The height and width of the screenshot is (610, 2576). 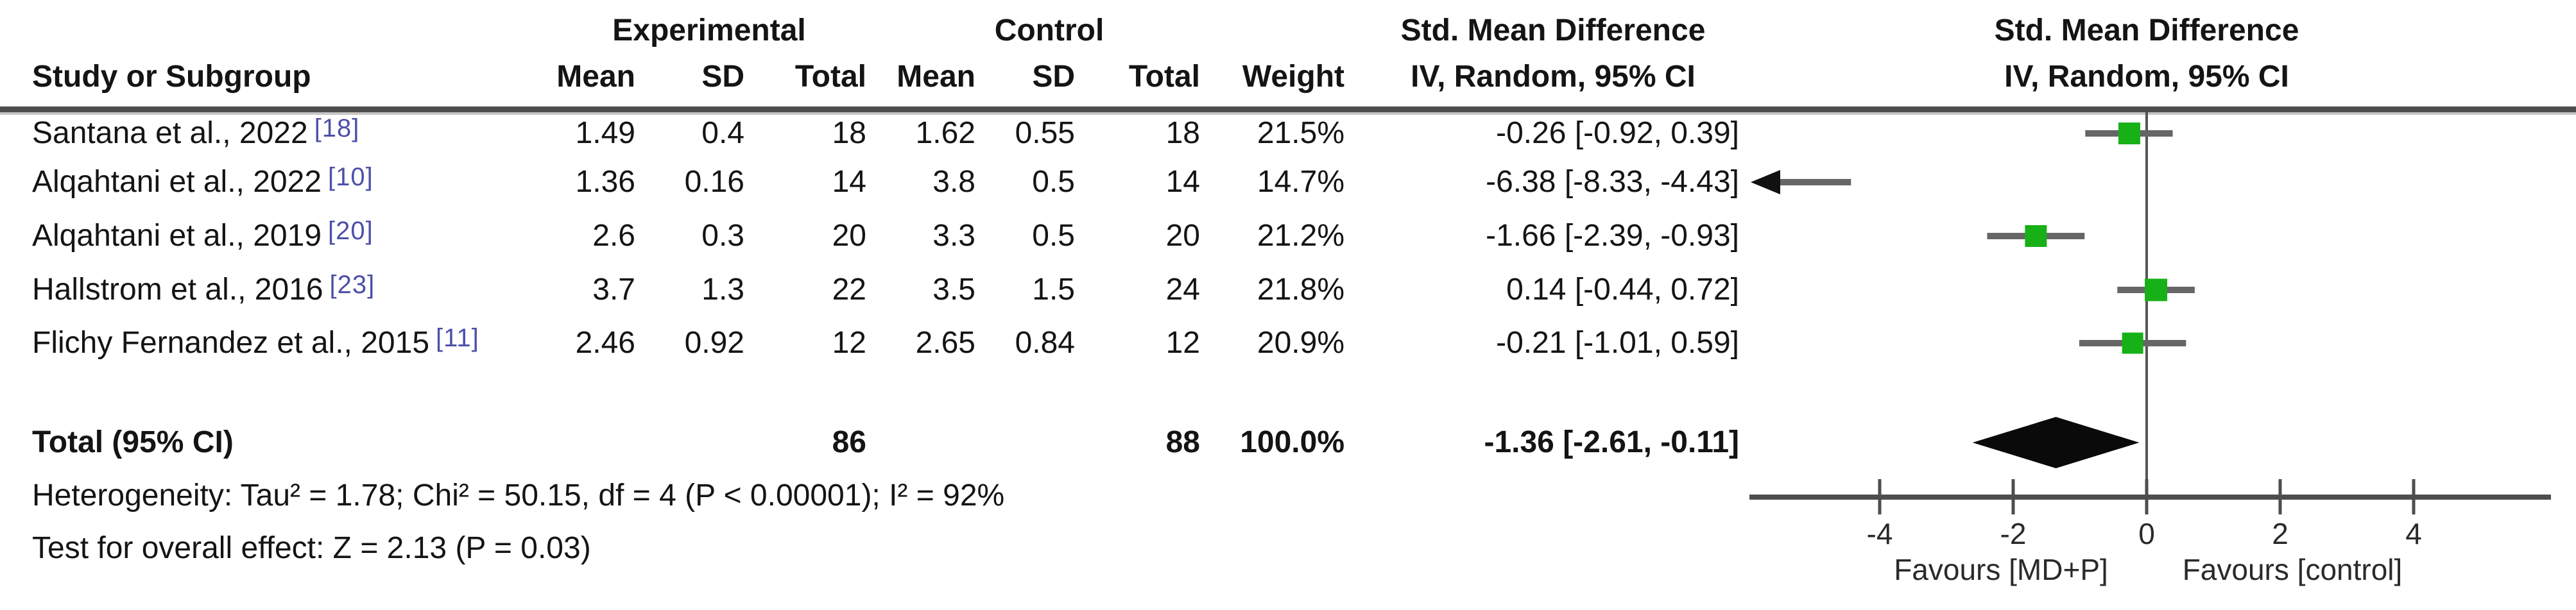 What do you see at coordinates (1879, 533) in the screenshot?
I see `axis-tick-label: -4` at bounding box center [1879, 533].